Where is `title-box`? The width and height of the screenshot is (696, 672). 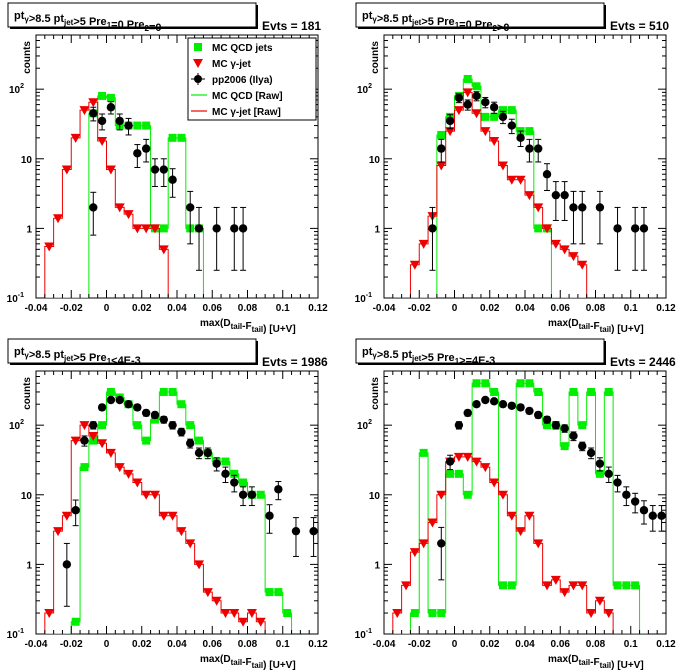 title-box is located at coordinates (132, 351).